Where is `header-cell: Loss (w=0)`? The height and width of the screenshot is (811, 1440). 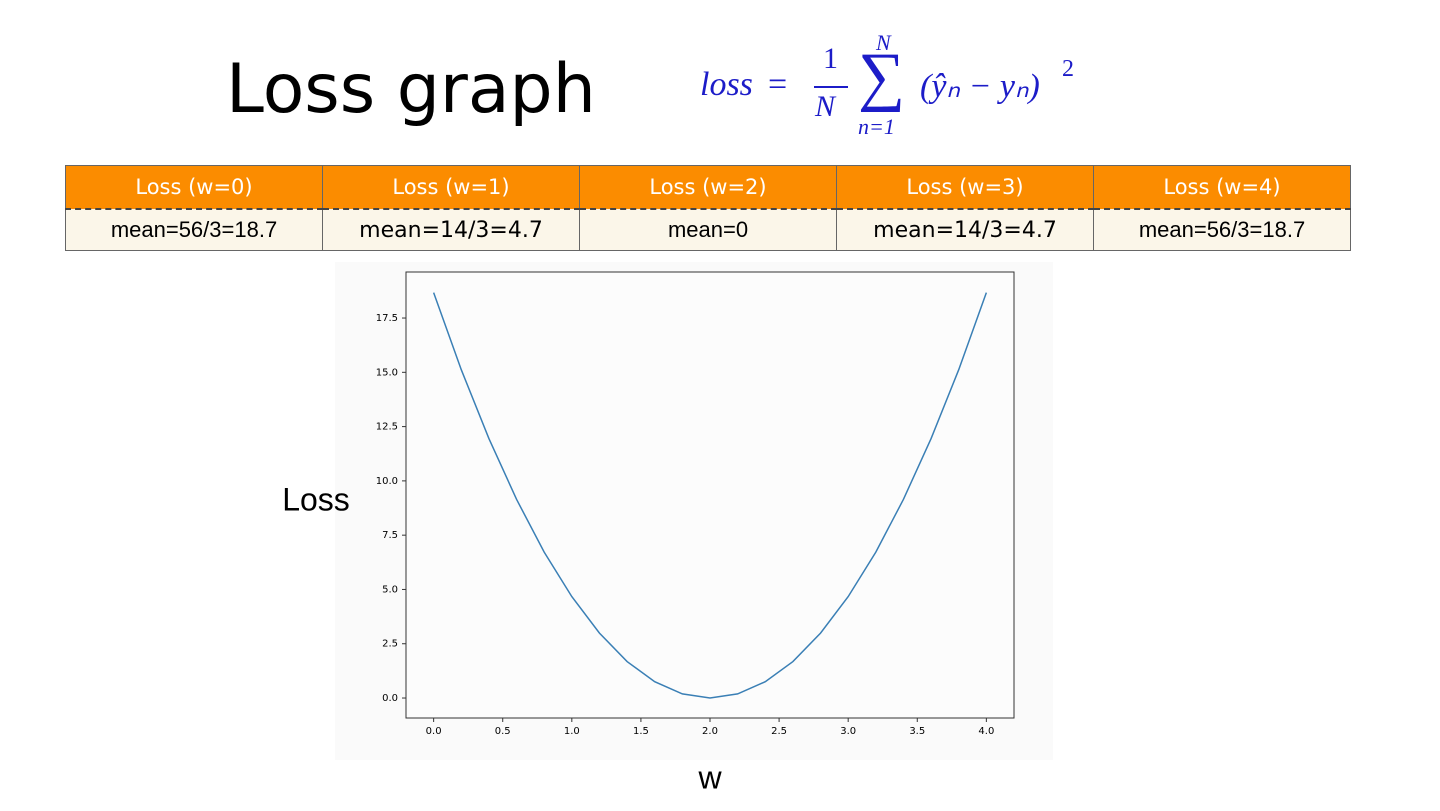
header-cell: Loss (w=0) is located at coordinates (194, 187).